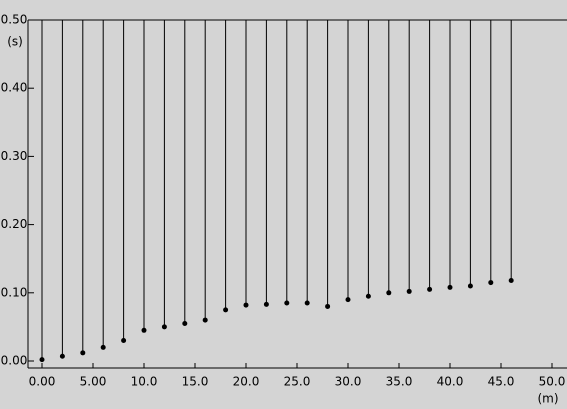 This screenshot has width=567, height=409. Describe the element at coordinates (501, 382) in the screenshot. I see `x-tick-label: 45.0` at that location.